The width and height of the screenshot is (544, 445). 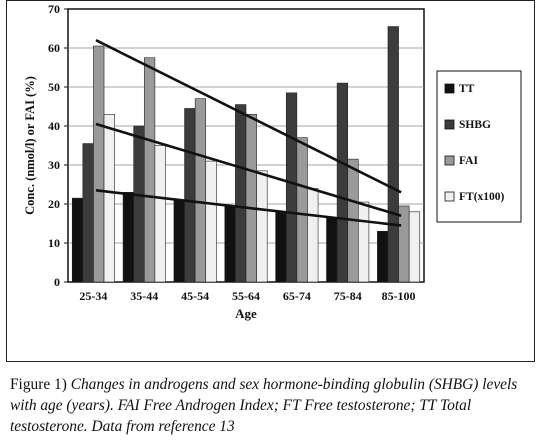 I want to click on trendline-tt, so click(x=248, y=208).